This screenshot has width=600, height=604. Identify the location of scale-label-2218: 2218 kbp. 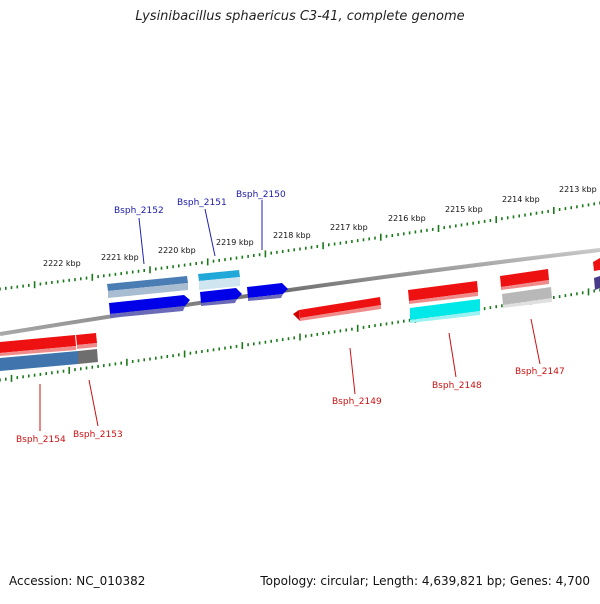
(292, 235).